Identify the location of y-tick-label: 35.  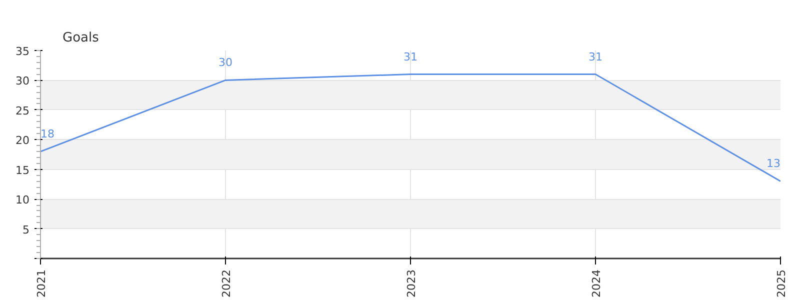
(23, 51).